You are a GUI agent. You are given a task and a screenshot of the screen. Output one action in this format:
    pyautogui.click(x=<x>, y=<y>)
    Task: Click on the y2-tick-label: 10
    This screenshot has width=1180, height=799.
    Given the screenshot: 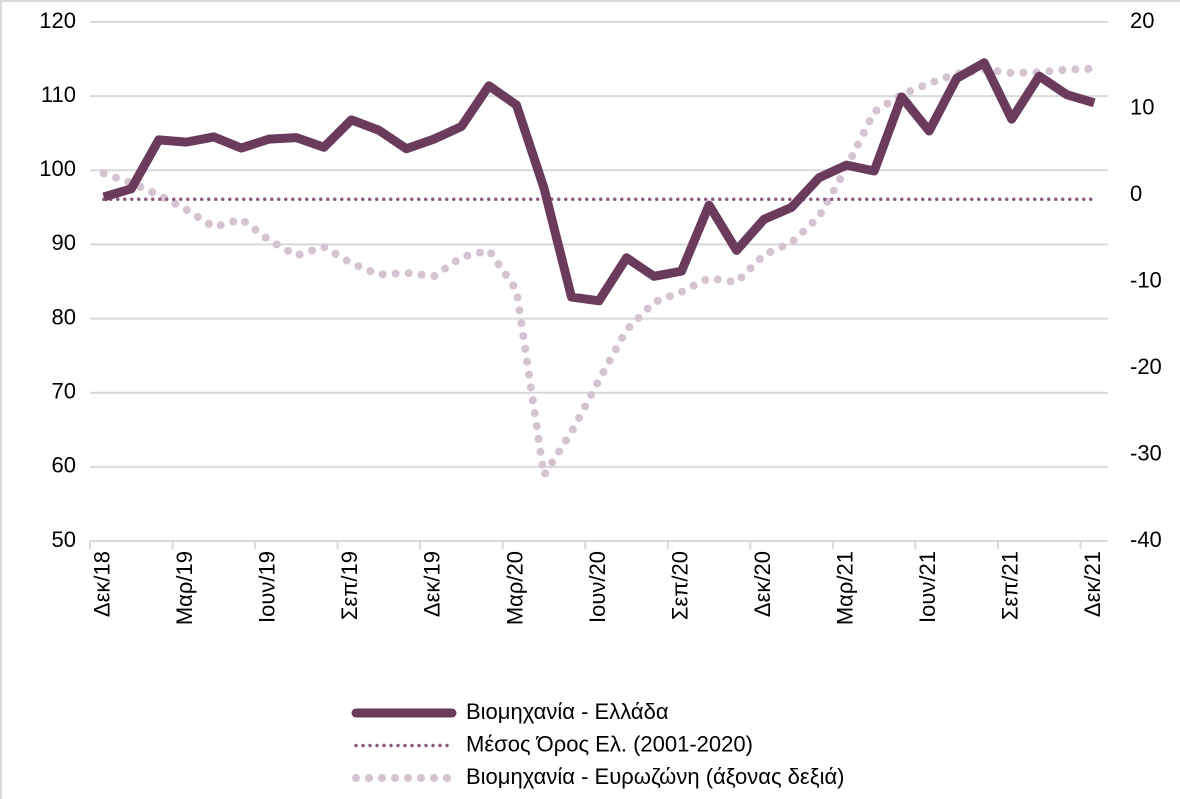 What is the action you would take?
    pyautogui.click(x=1142, y=106)
    